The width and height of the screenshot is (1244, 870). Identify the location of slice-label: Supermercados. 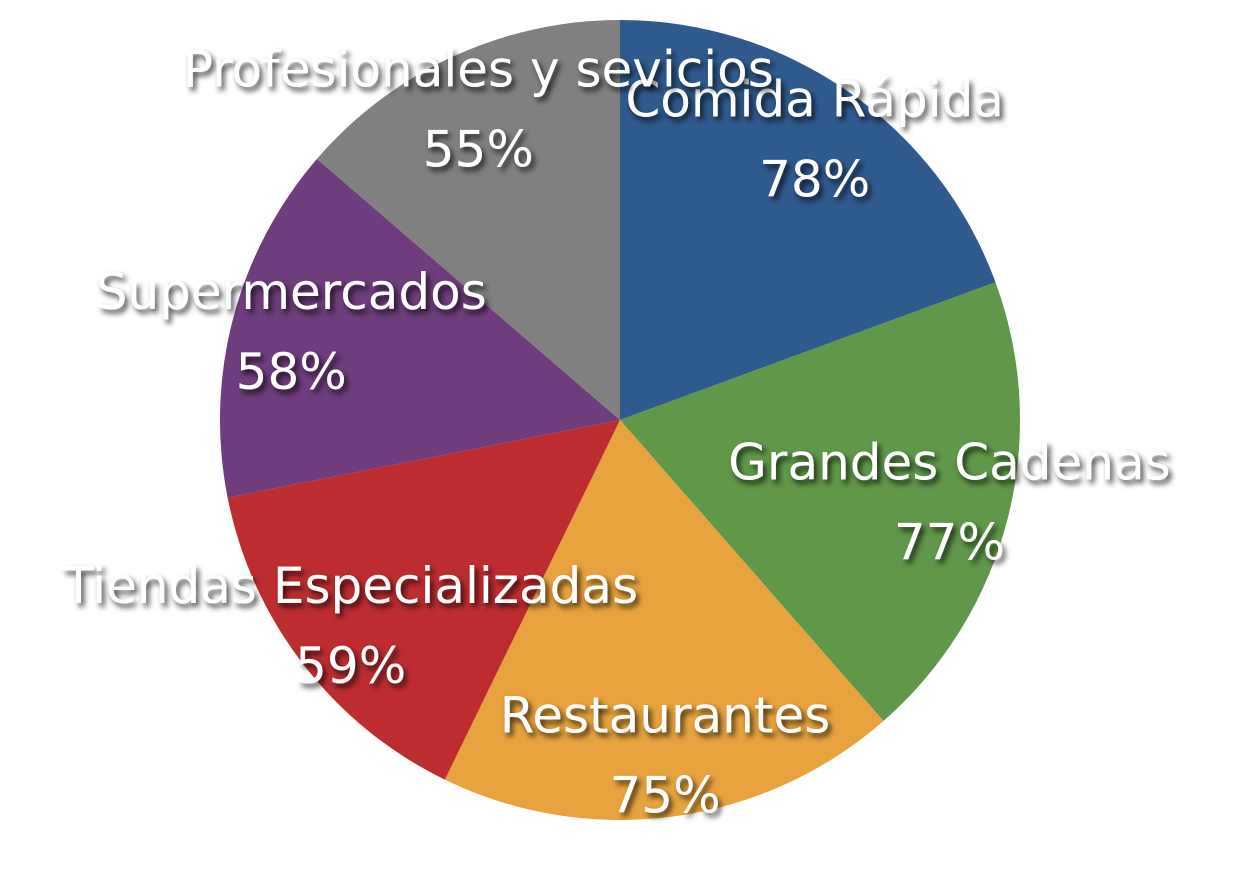
(291, 292).